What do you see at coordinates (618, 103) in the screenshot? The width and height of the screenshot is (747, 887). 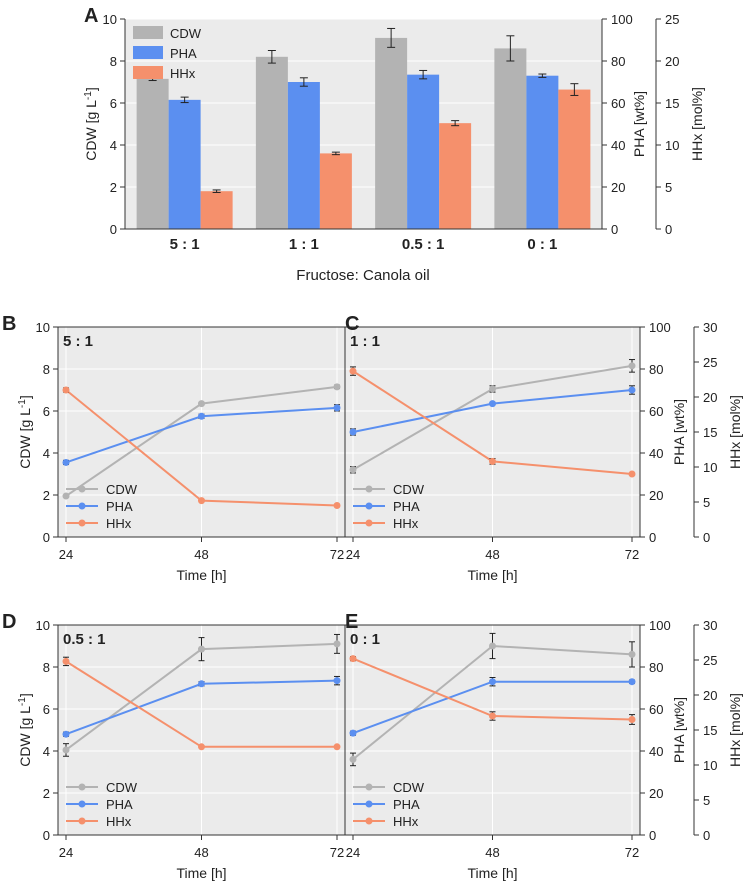 I see `panel-a-pha-axis-tick-label: 60` at bounding box center [618, 103].